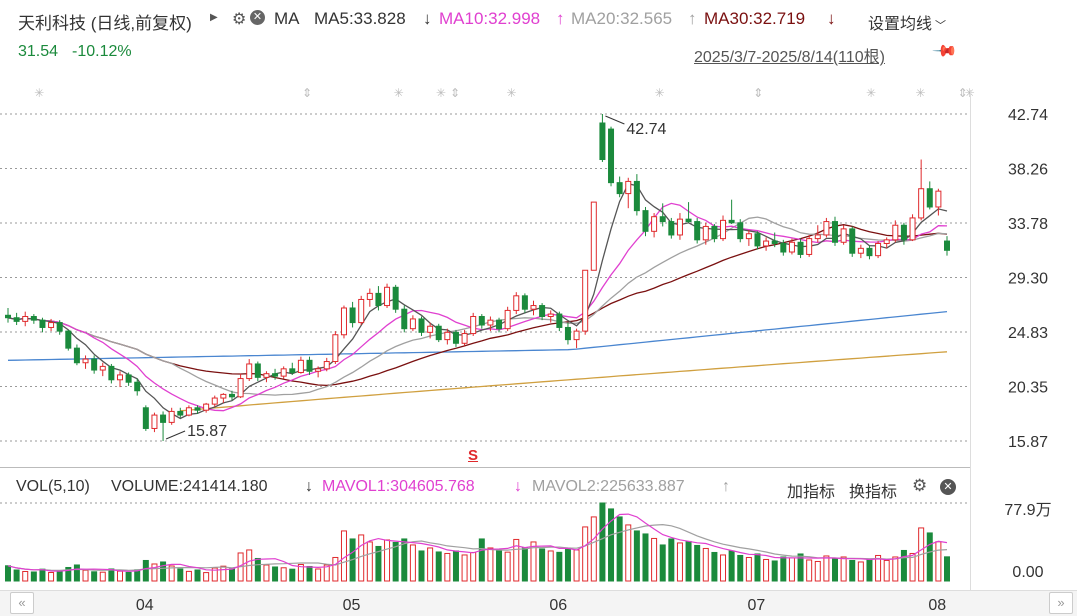 This screenshot has height=616, width=1077. I want to click on switch-indicator-button: 换指标, so click(873, 492).